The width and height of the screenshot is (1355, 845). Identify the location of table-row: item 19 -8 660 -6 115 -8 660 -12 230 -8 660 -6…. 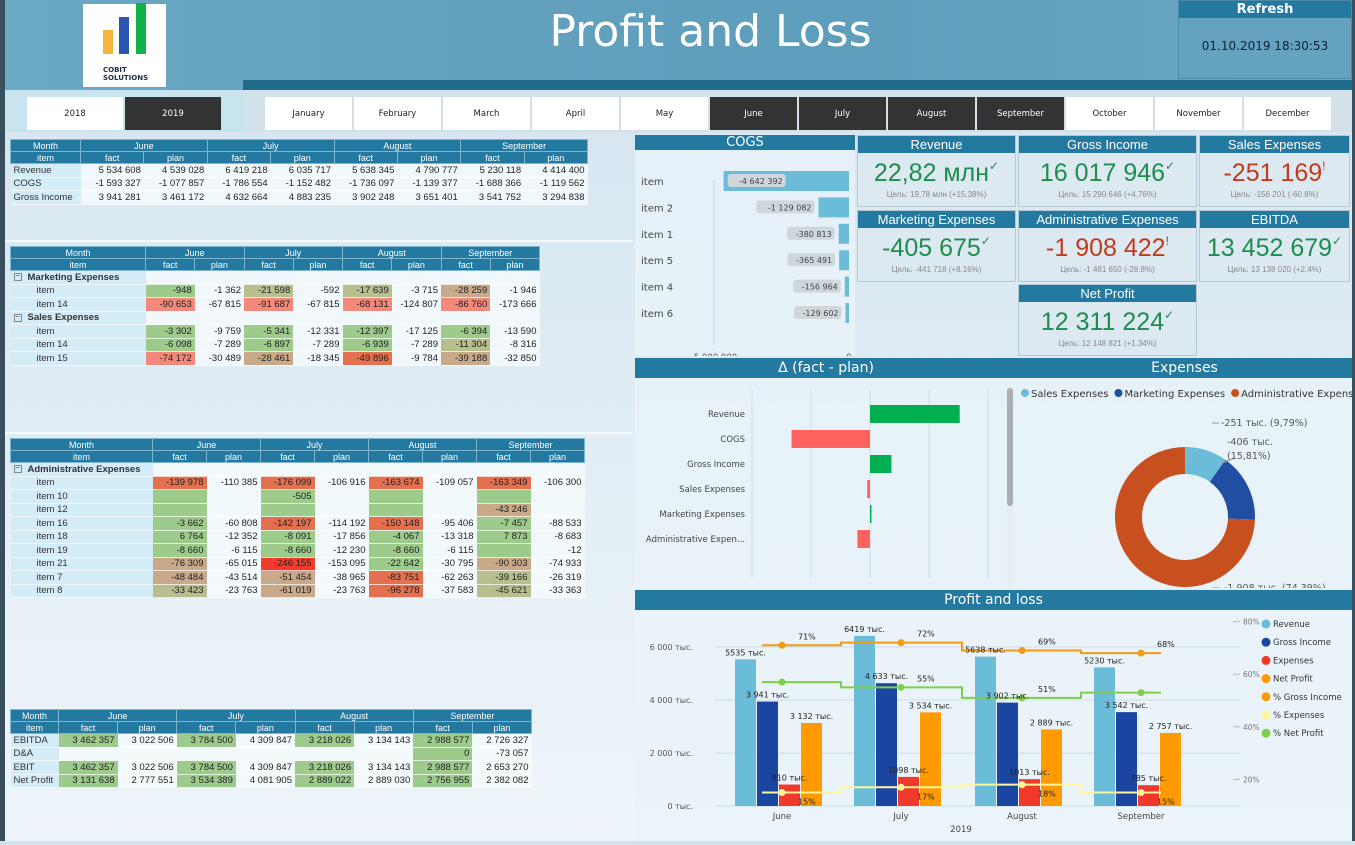
(297, 550).